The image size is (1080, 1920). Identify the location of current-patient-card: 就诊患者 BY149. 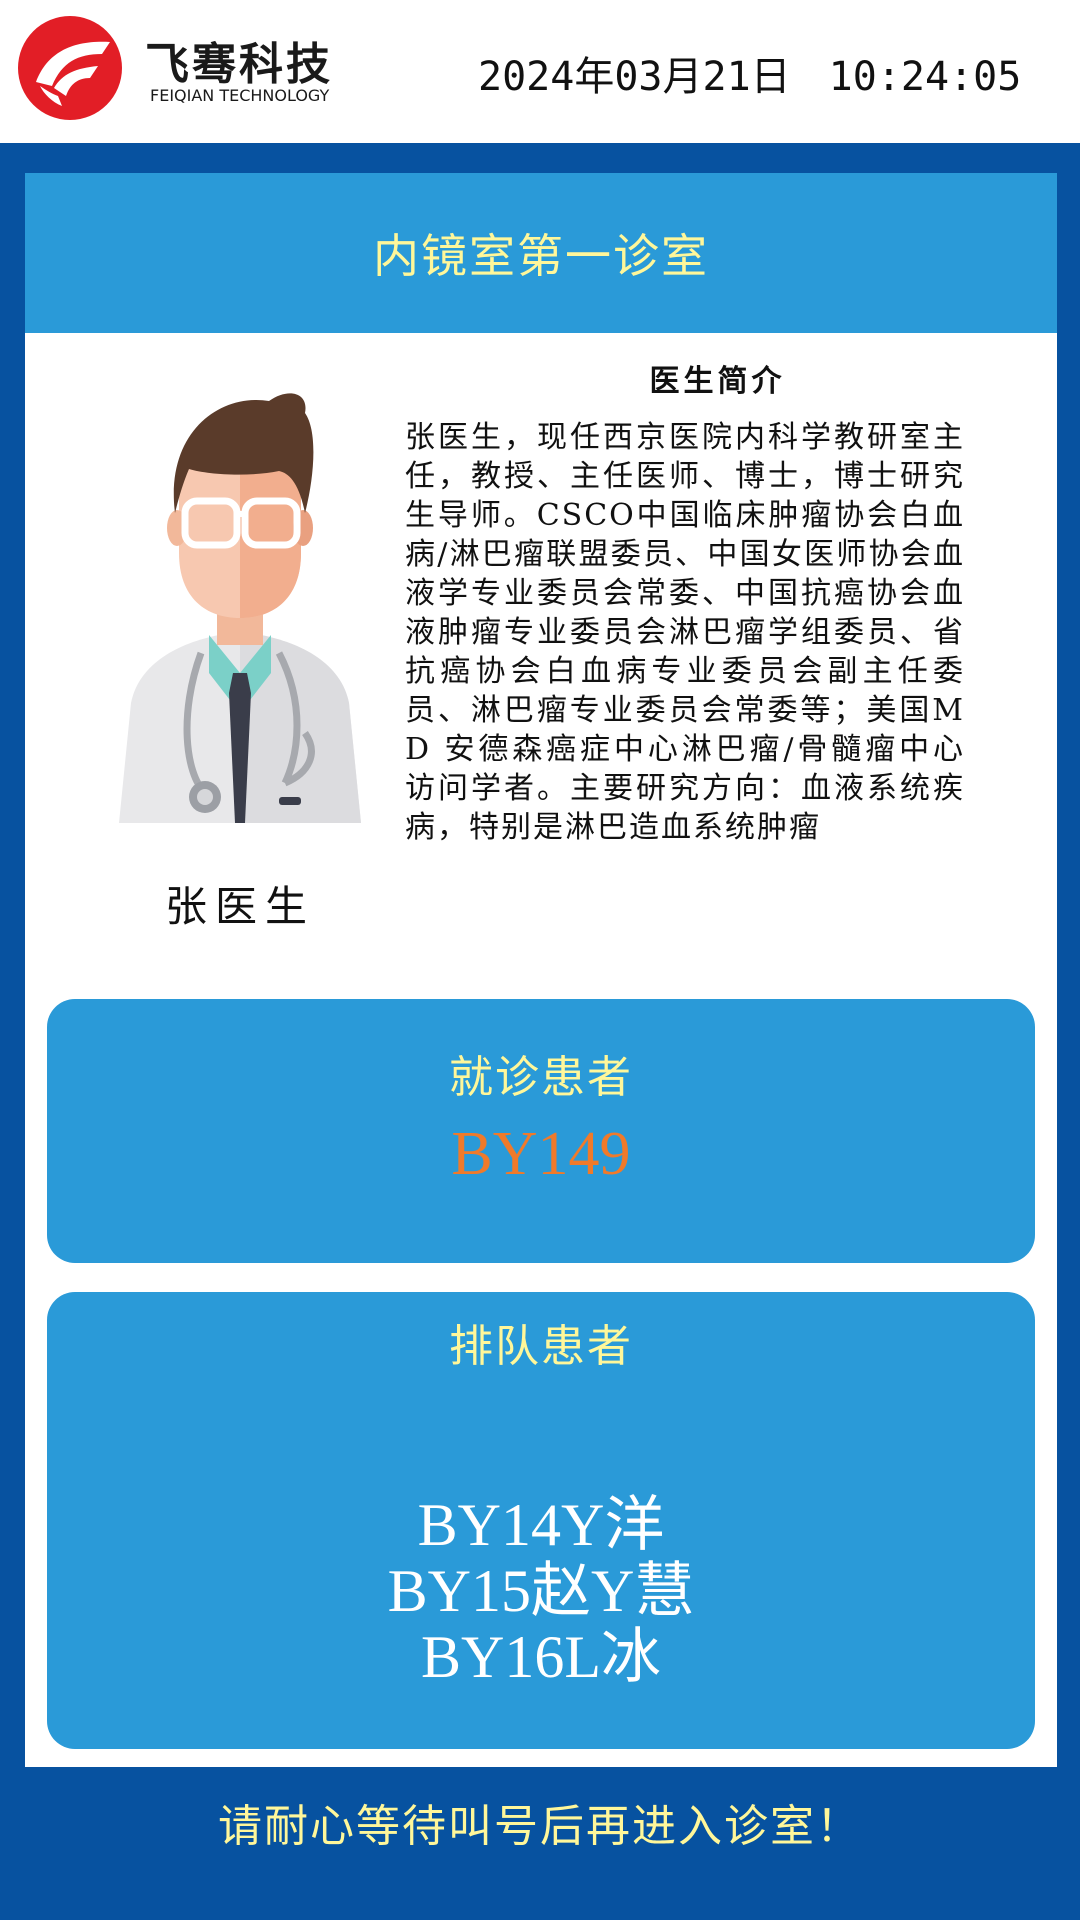
(541, 1131).